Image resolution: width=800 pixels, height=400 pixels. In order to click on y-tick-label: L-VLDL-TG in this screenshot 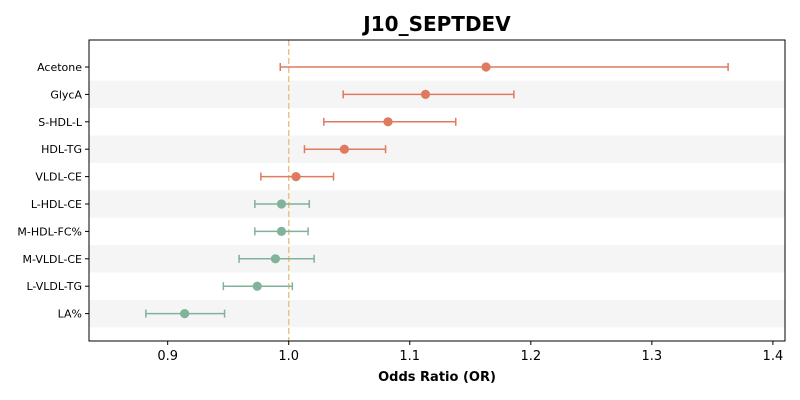, I will do `click(54, 286)`.